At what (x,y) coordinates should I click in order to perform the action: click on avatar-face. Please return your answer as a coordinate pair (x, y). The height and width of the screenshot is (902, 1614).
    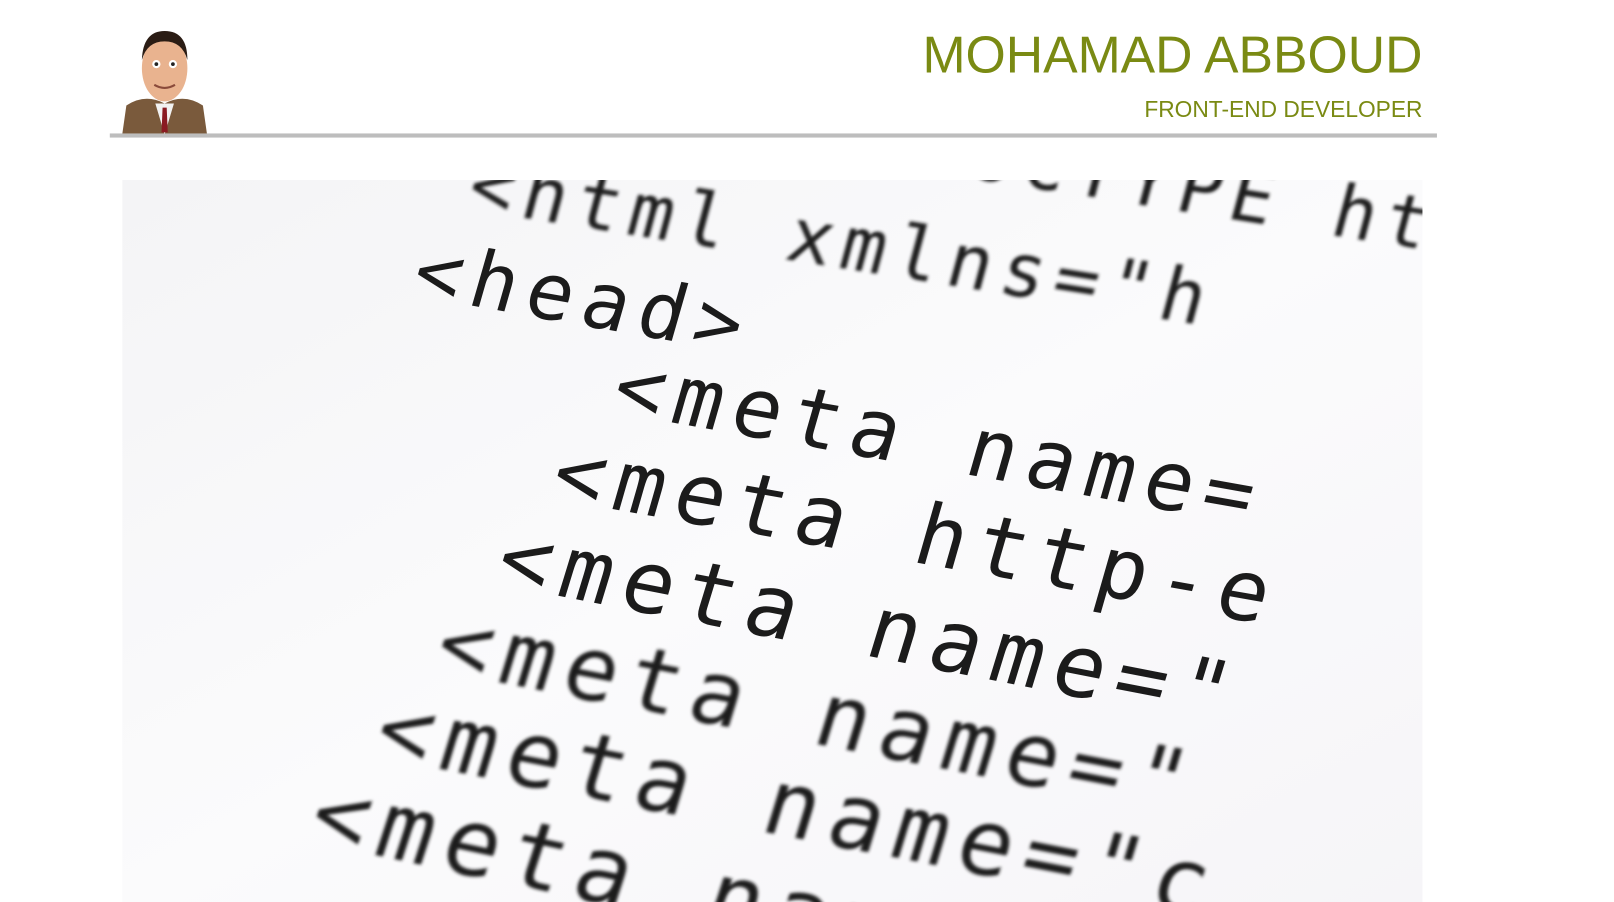
    Looking at the image, I should click on (164, 68).